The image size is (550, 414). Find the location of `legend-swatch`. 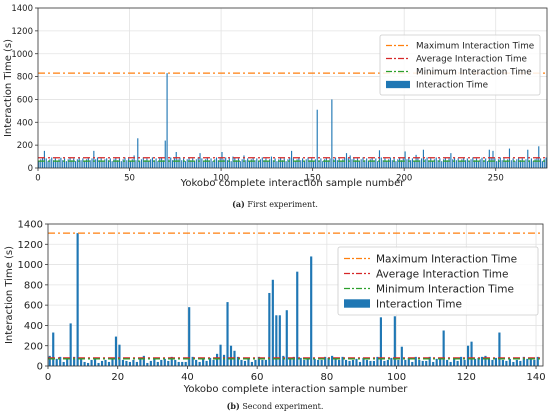

legend-swatch is located at coordinates (357, 303).